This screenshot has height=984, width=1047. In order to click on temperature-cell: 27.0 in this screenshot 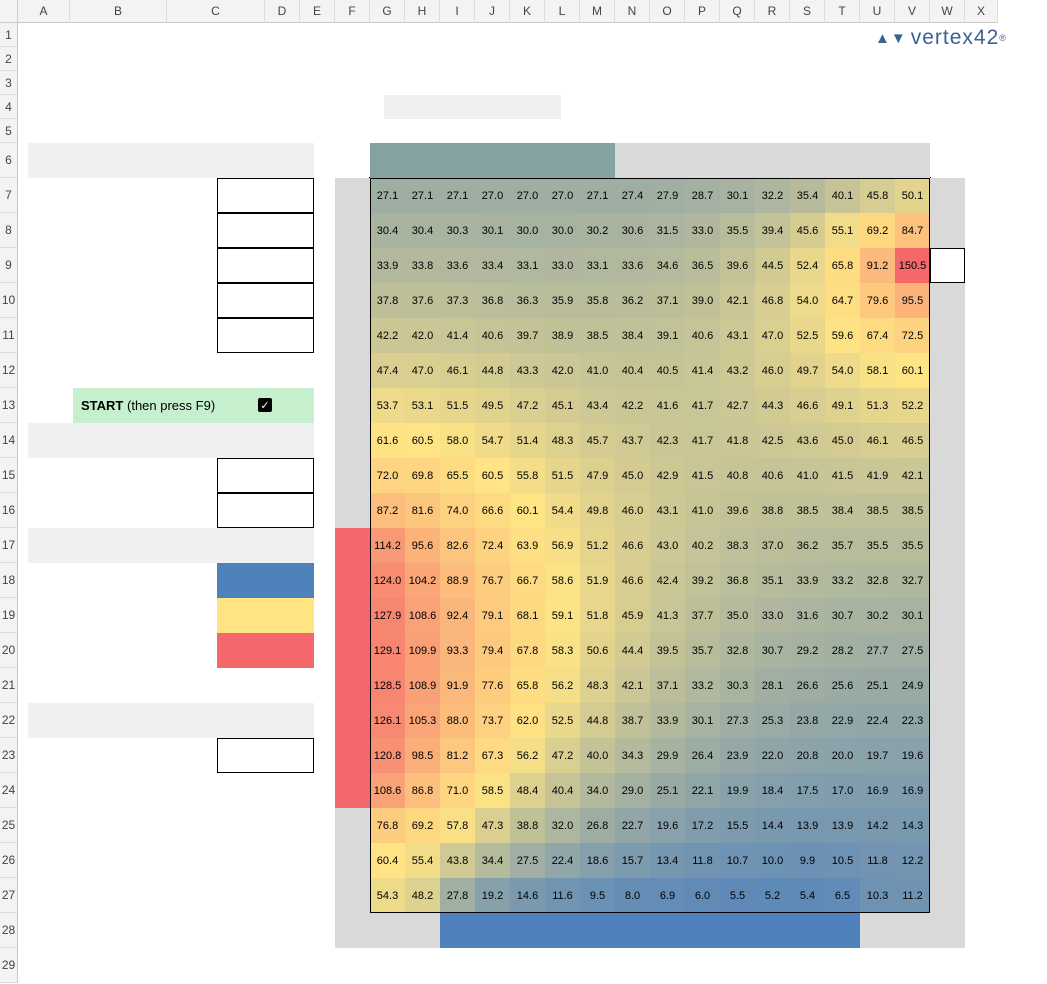, I will do `click(562, 195)`.